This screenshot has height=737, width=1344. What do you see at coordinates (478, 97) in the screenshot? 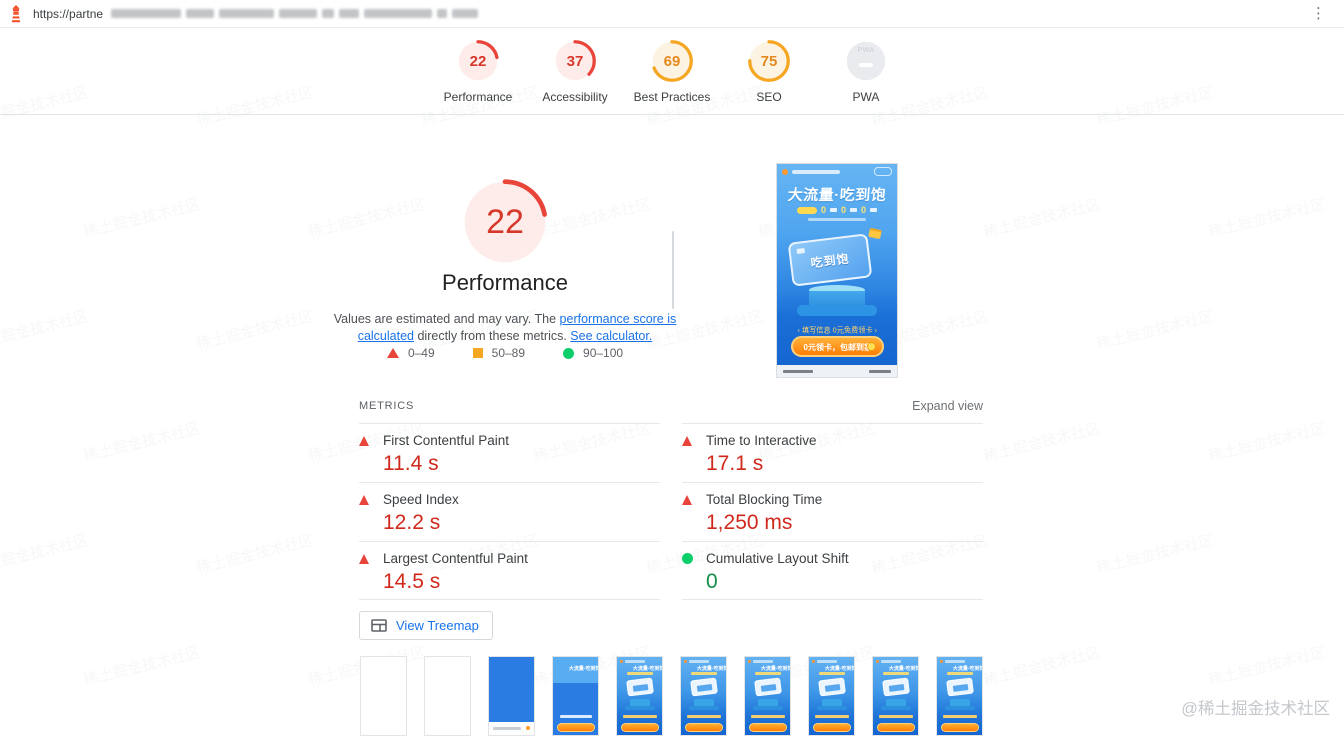
I see `category-label: Performance` at bounding box center [478, 97].